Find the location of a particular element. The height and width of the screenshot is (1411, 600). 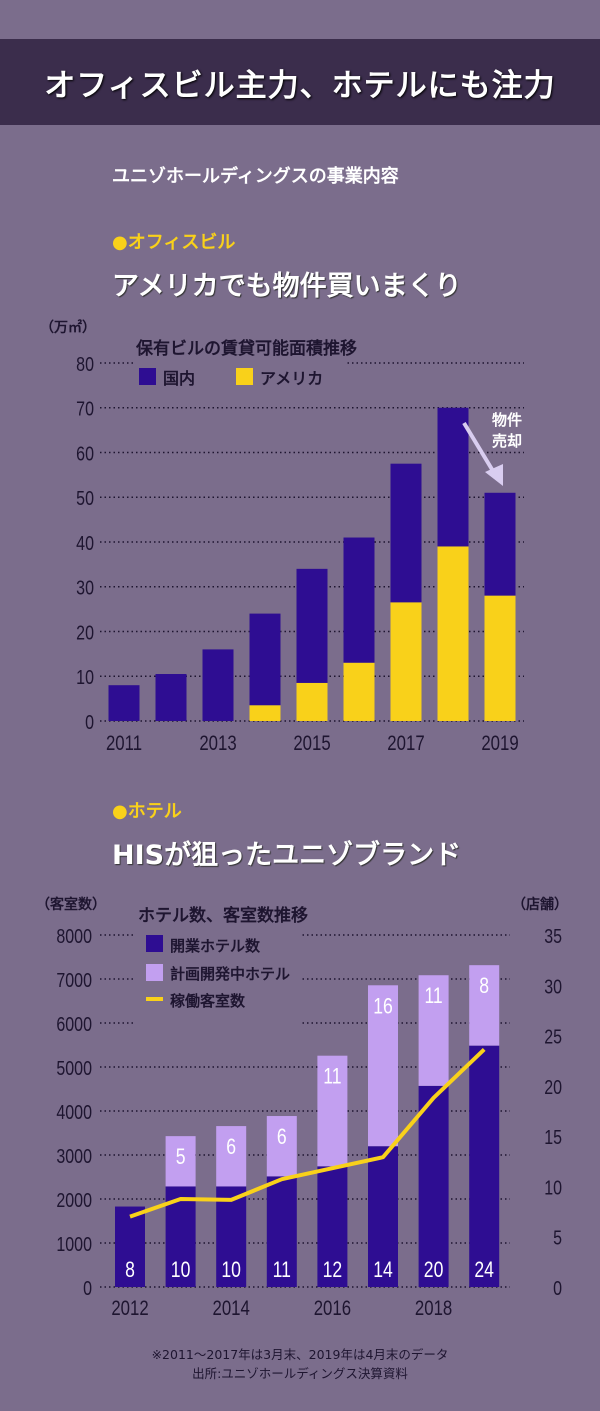

office-headline: アメリカでも物件買いまくり is located at coordinates (287, 286).